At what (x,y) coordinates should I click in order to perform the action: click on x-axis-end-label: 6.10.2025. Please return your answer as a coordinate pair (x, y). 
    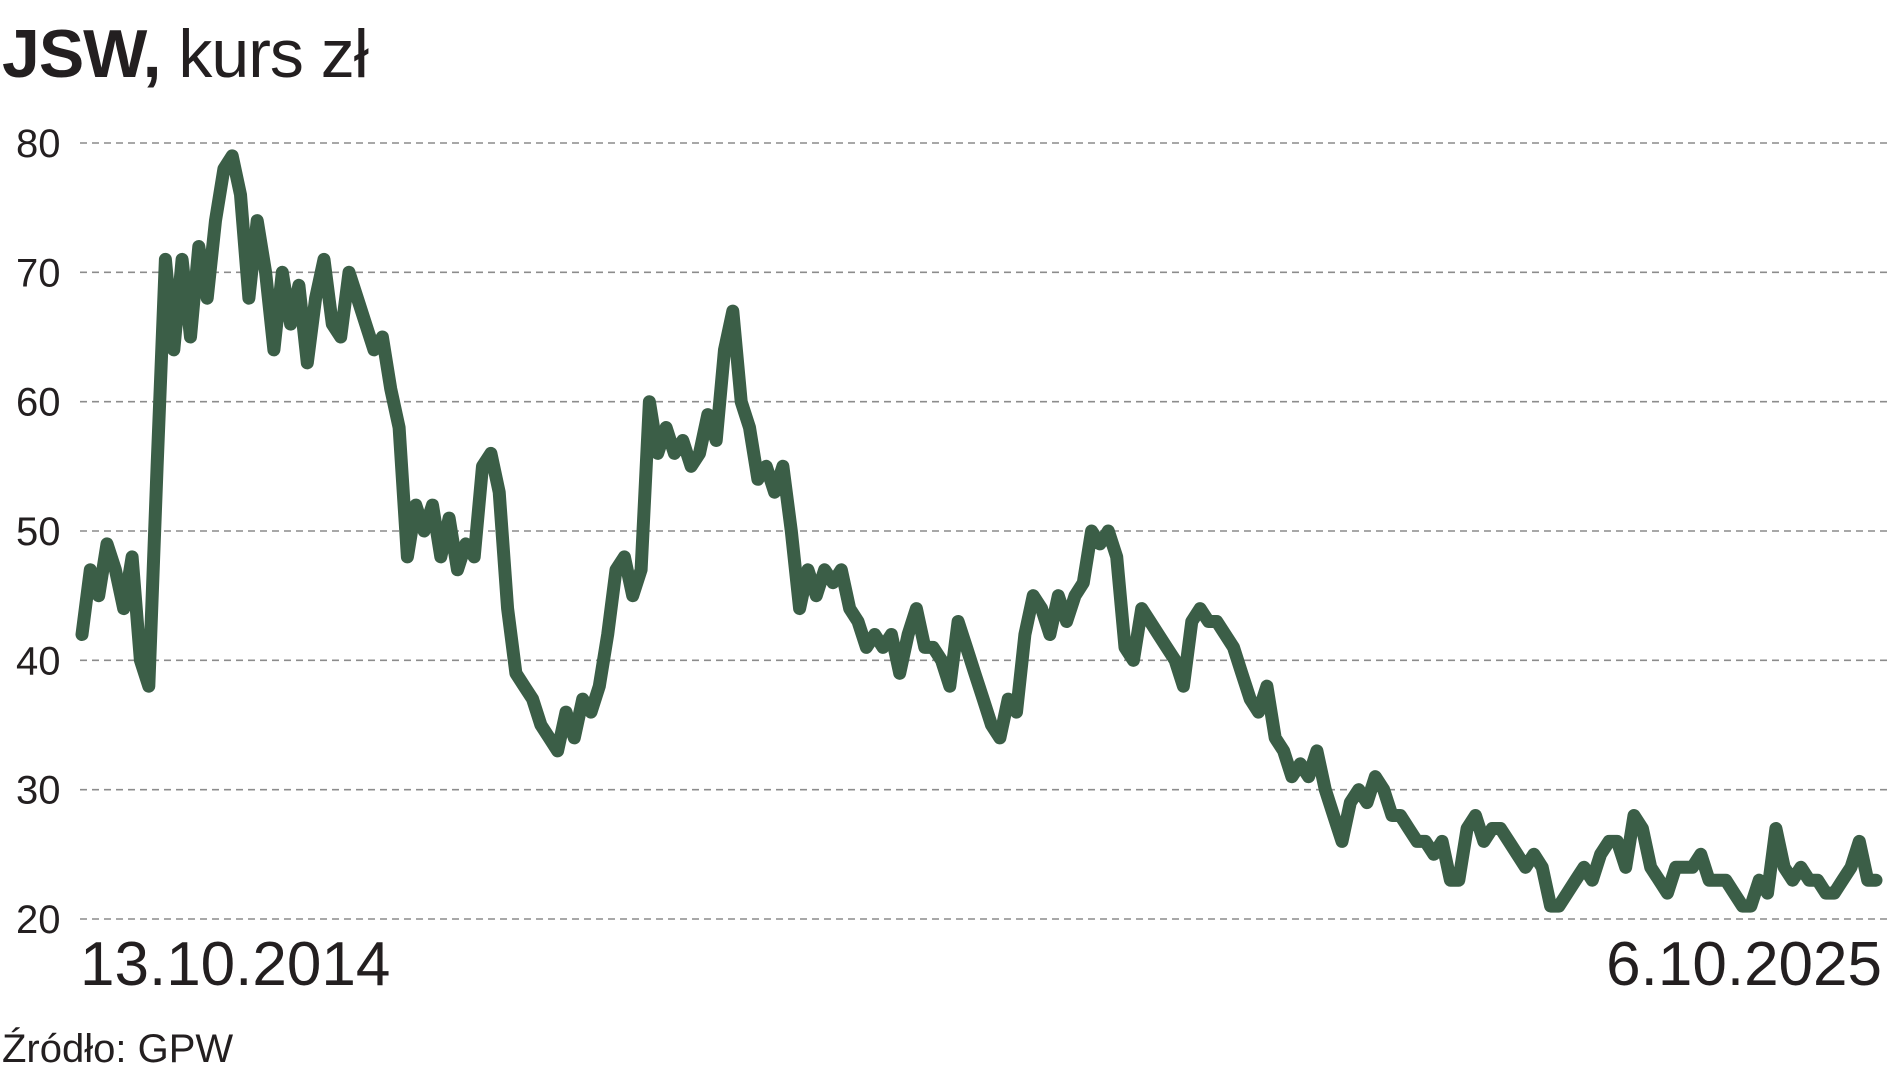
    Looking at the image, I should click on (1744, 964).